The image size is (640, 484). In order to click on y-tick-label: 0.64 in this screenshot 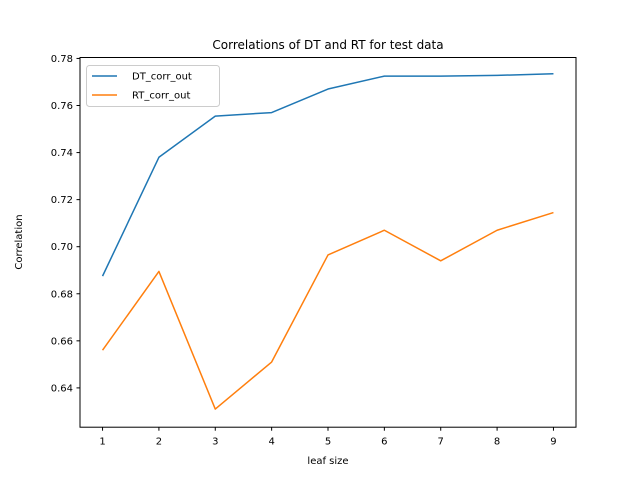, I will do `click(62, 388)`.